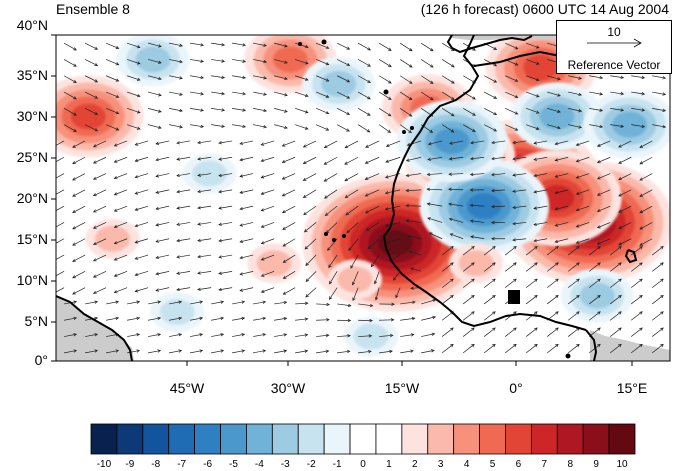 This screenshot has height=471, width=673. I want to click on lon-label-15w: 15°W, so click(402, 388).